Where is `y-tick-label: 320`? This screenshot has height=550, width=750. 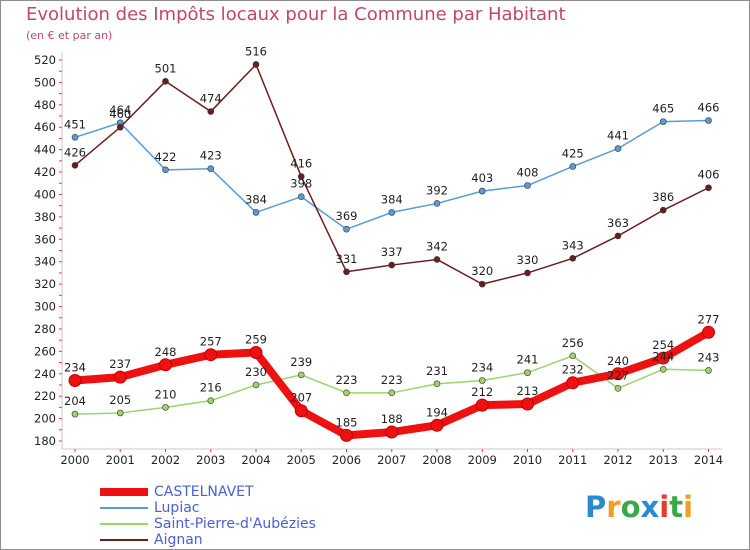 y-tick-label: 320 is located at coordinates (45, 284).